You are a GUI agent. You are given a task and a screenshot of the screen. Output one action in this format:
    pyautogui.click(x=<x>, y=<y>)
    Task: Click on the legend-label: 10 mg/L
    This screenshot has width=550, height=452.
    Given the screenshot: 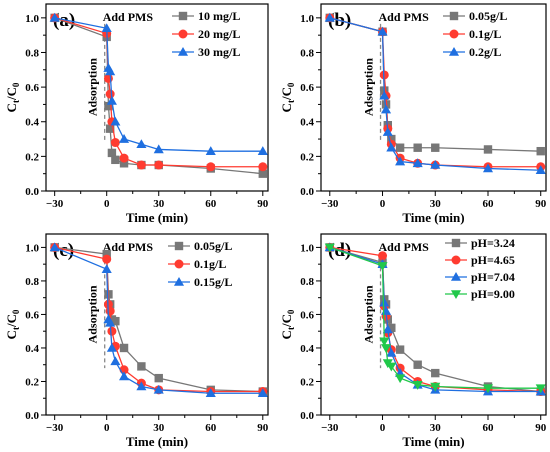 What is the action you would take?
    pyautogui.click(x=219, y=16)
    